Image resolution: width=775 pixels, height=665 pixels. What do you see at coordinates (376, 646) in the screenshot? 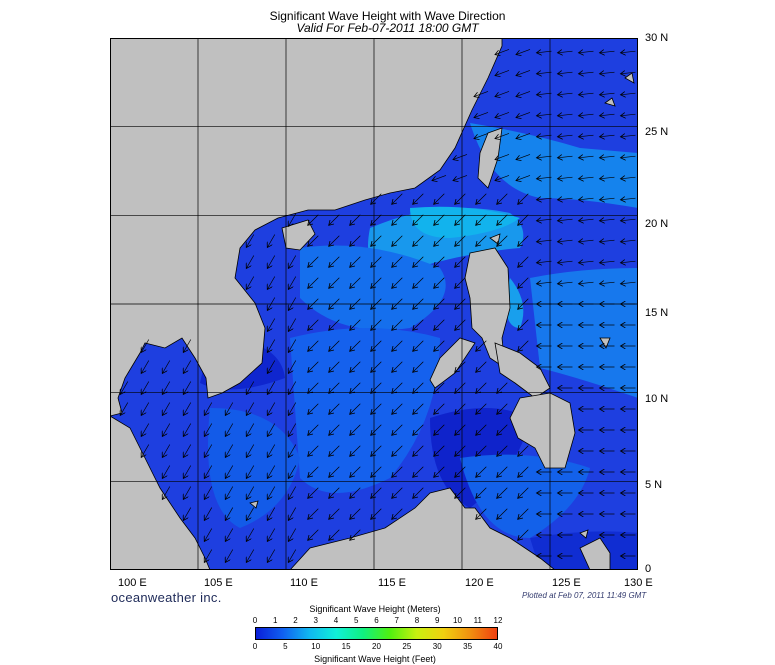
I see `feet-tick: 20` at bounding box center [376, 646].